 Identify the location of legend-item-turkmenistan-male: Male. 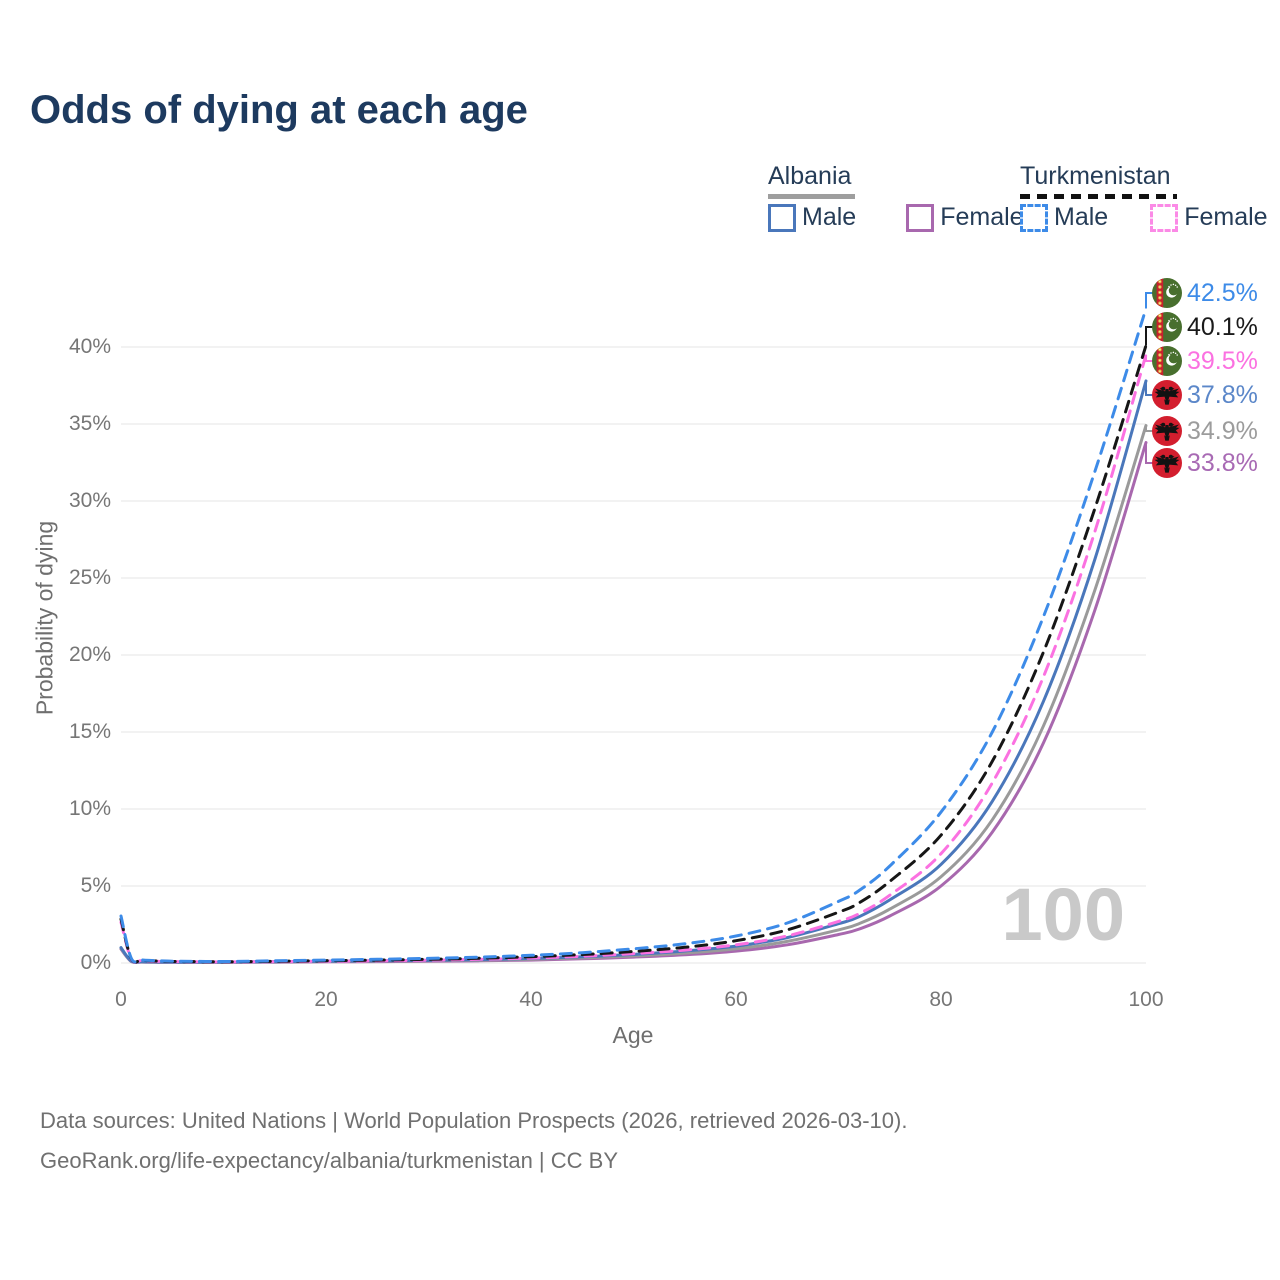
(1064, 217).